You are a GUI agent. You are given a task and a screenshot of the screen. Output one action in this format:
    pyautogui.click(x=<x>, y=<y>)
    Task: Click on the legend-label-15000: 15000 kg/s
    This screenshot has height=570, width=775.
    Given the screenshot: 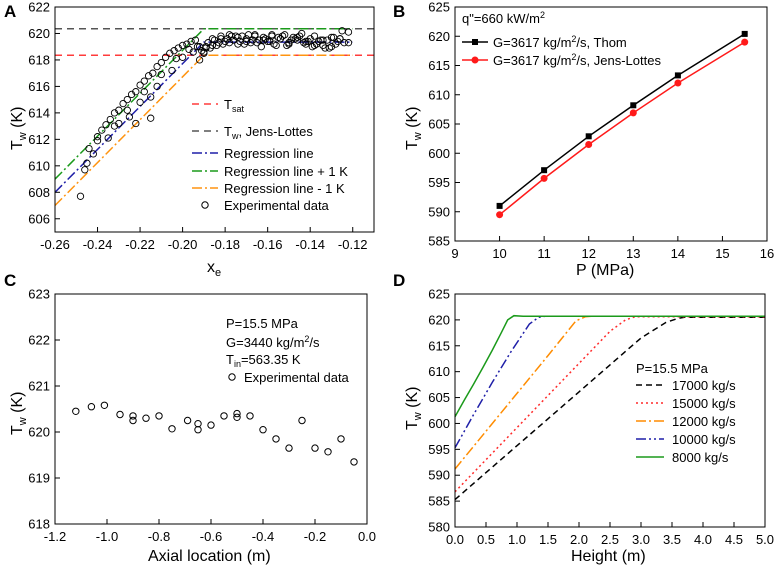 What is the action you would take?
    pyautogui.click(x=704, y=403)
    